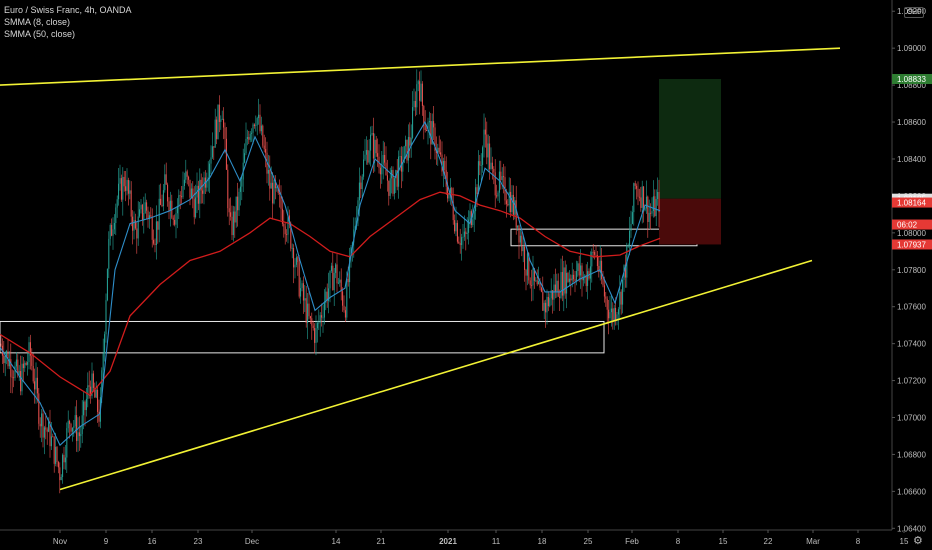 The height and width of the screenshot is (550, 932). What do you see at coordinates (914, 12) in the screenshot?
I see `currency-badge: CHF` at bounding box center [914, 12].